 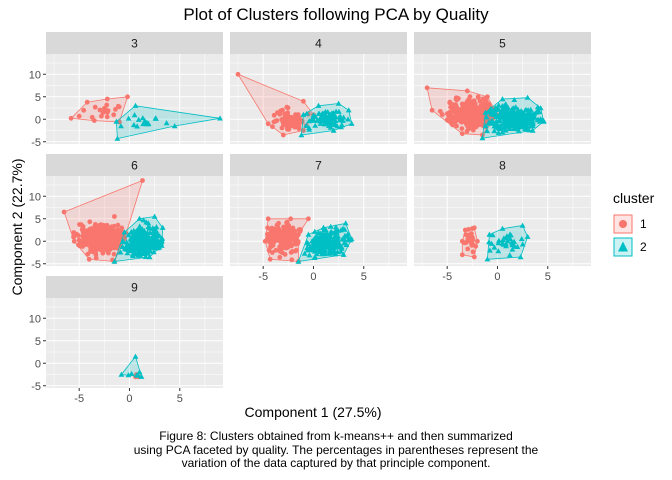 What do you see at coordinates (17, 227) in the screenshot?
I see `y-axis-label: Component 2 (22.7%)` at bounding box center [17, 227].